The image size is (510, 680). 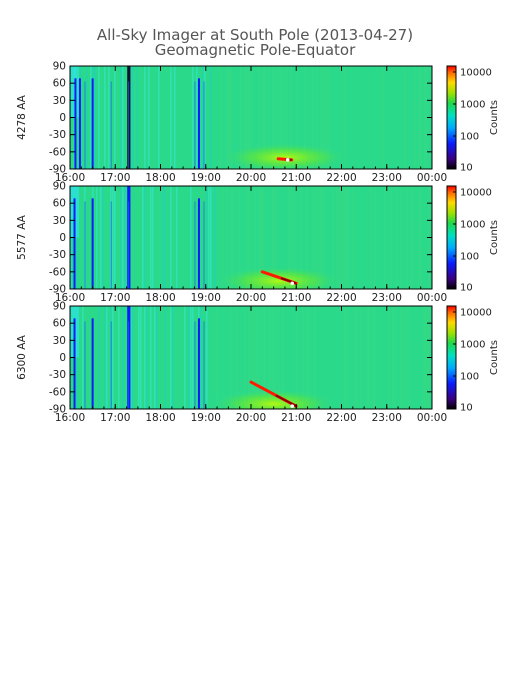 I want to click on y-tick-label: -60, so click(x=57, y=272).